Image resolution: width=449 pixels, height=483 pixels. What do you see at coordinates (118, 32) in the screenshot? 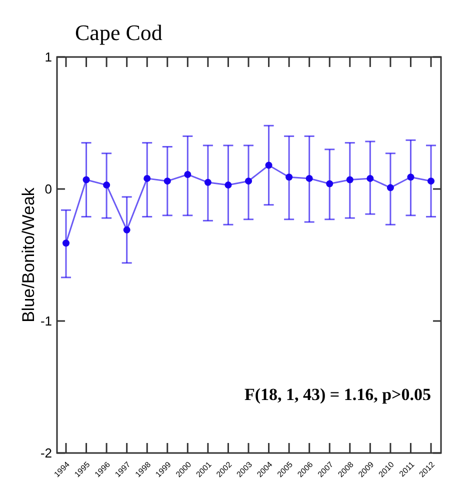
I see `chart-title: Cape Cod` at bounding box center [118, 32].